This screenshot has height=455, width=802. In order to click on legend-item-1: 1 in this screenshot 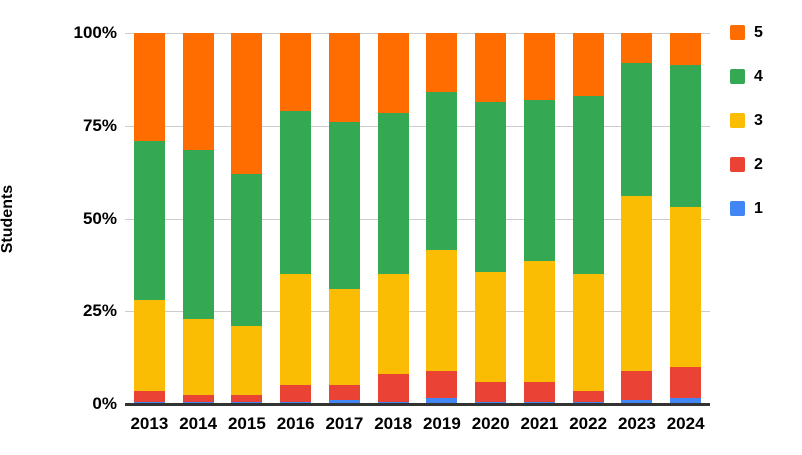, I will do `click(746, 208)`.